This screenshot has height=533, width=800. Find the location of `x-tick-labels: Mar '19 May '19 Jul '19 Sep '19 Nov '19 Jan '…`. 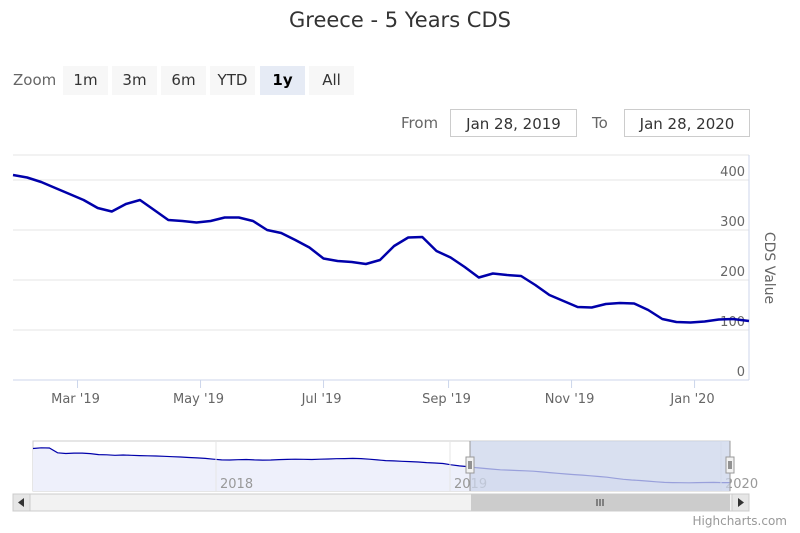

x-tick-labels: Mar '19 May '19 Jul '19 Sep '19 Nov '19 Jan '… is located at coordinates (383, 399).